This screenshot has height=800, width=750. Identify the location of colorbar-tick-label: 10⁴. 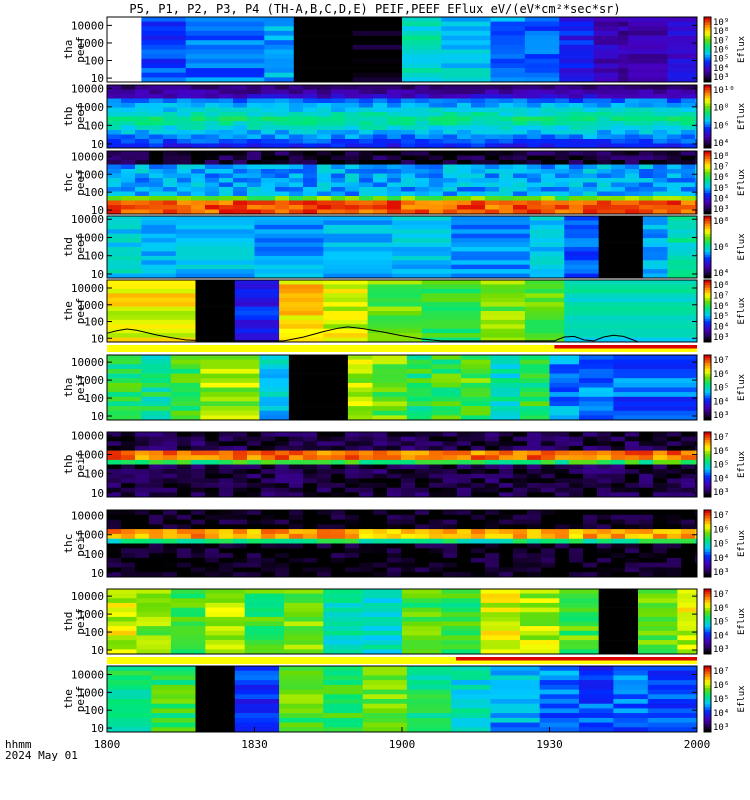
(721, 328).